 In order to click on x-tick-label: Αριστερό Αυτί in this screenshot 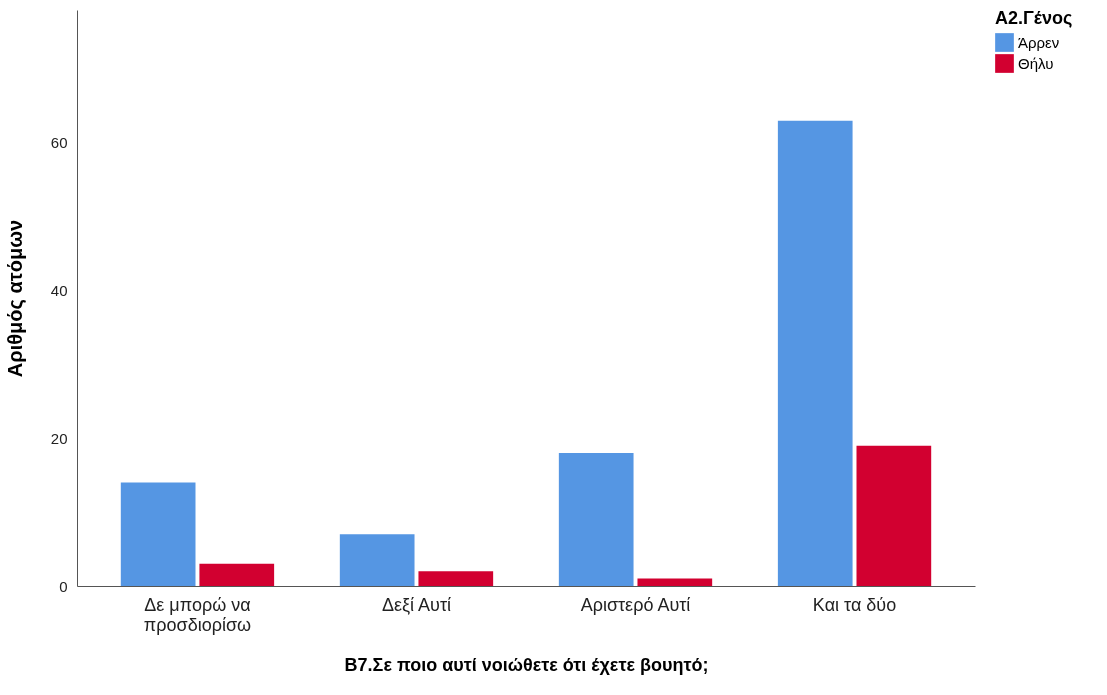, I will do `click(635, 604)`.